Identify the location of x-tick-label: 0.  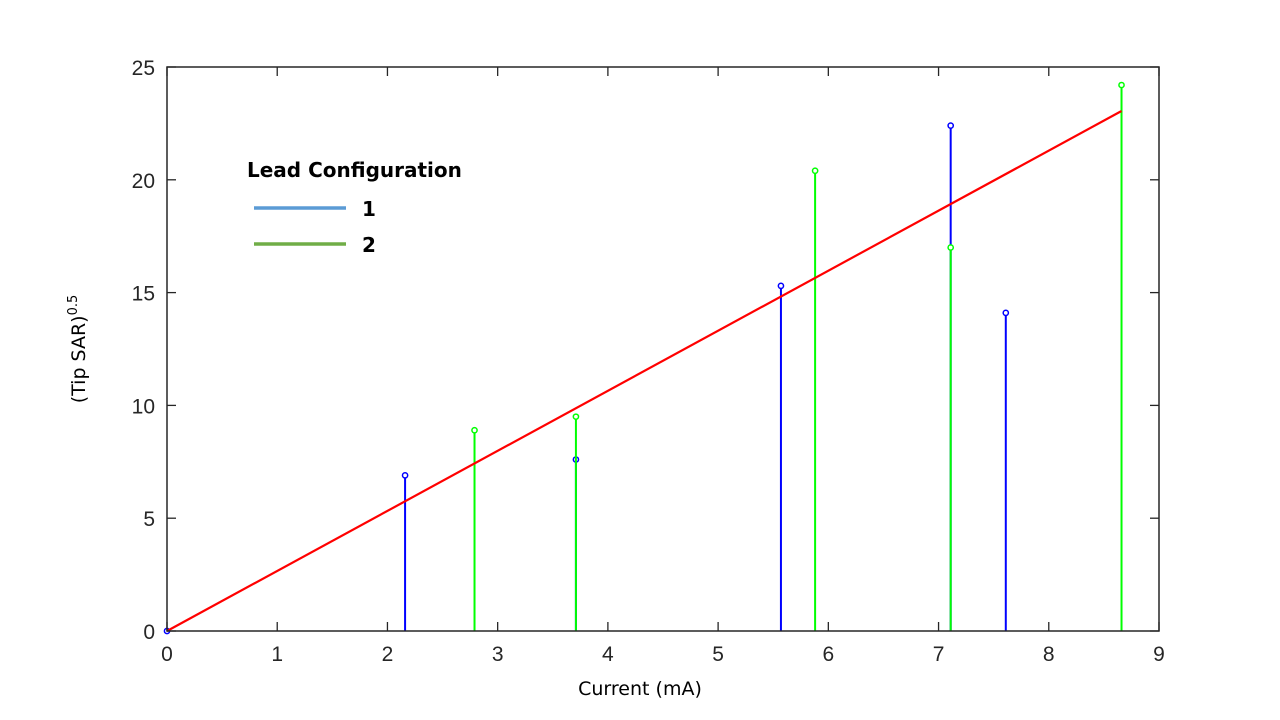
(167, 654).